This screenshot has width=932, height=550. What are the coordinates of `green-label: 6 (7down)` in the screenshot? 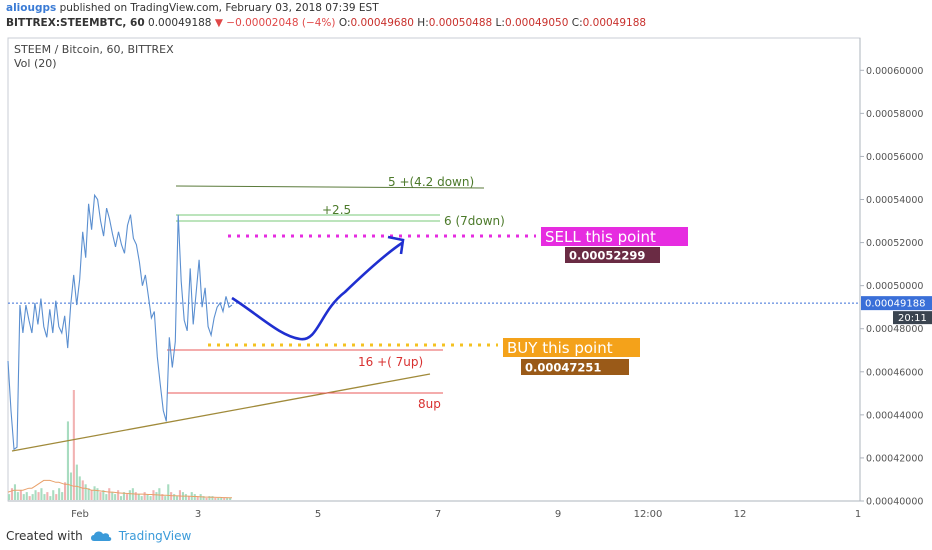 It's located at (474, 221).